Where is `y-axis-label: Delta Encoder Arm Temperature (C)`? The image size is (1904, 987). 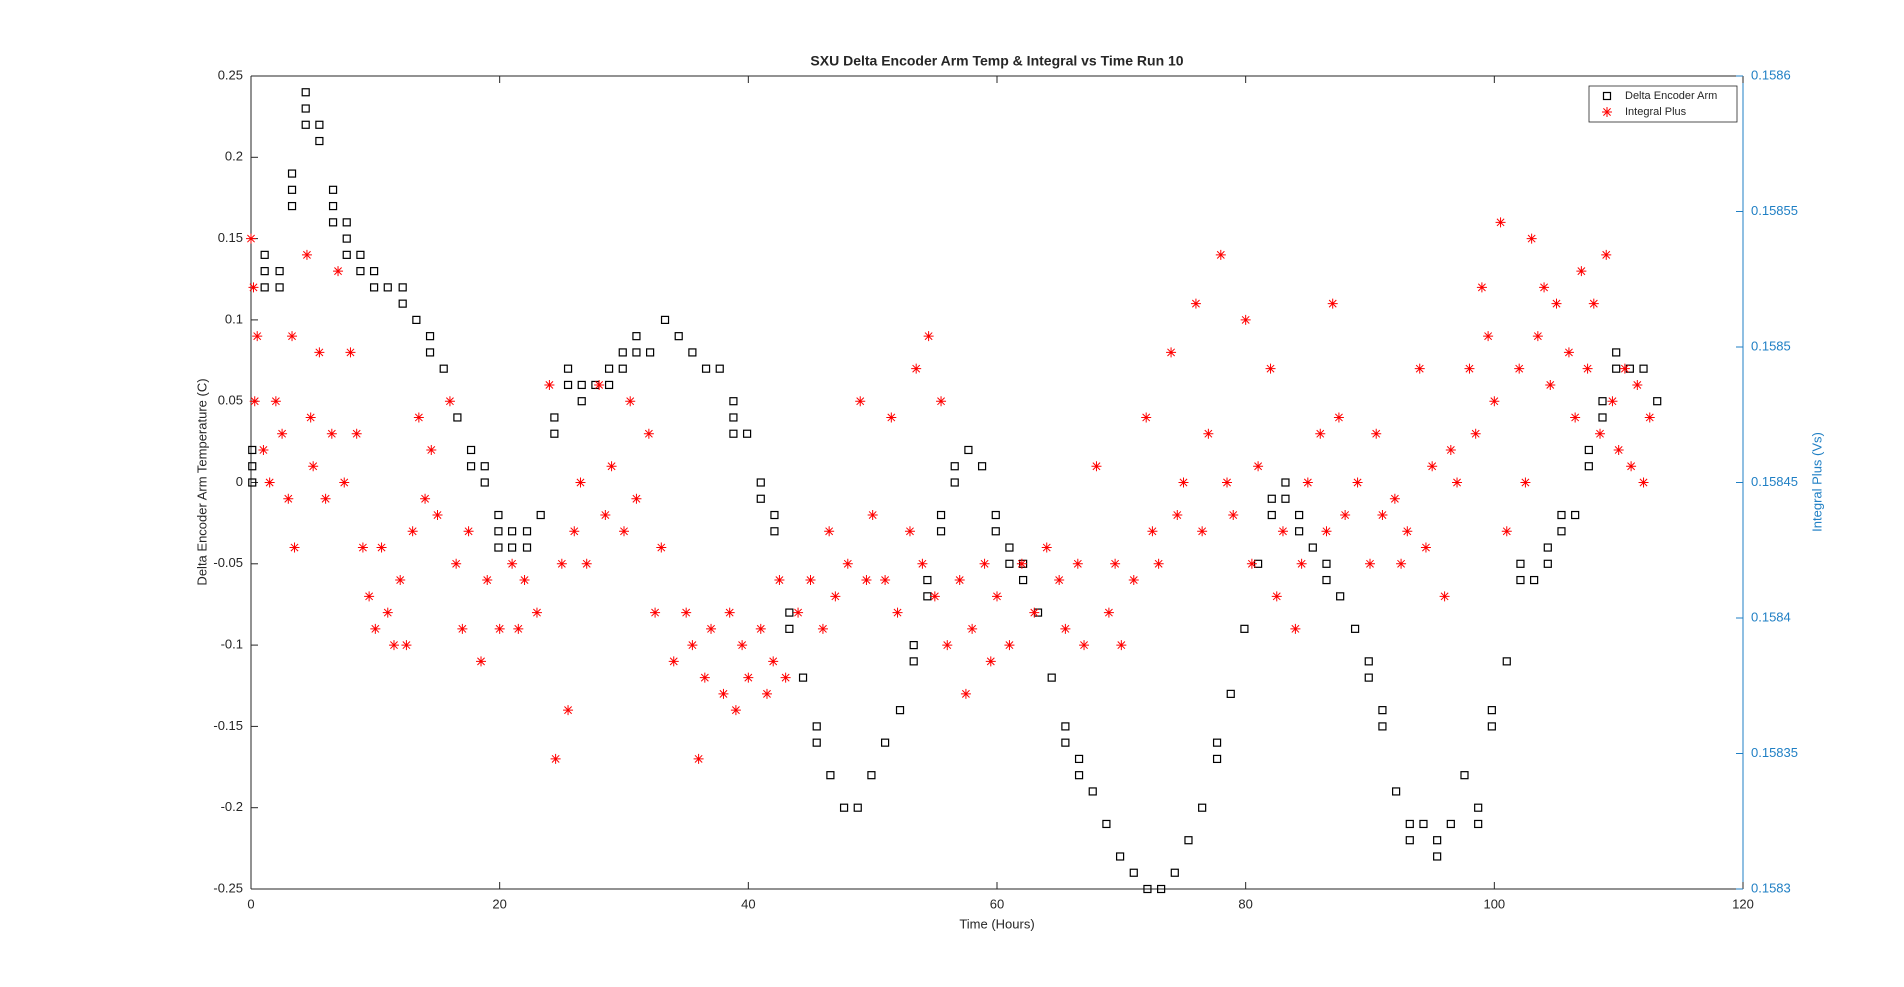
y-axis-label: Delta Encoder Arm Temperature (C) is located at coordinates (201, 481).